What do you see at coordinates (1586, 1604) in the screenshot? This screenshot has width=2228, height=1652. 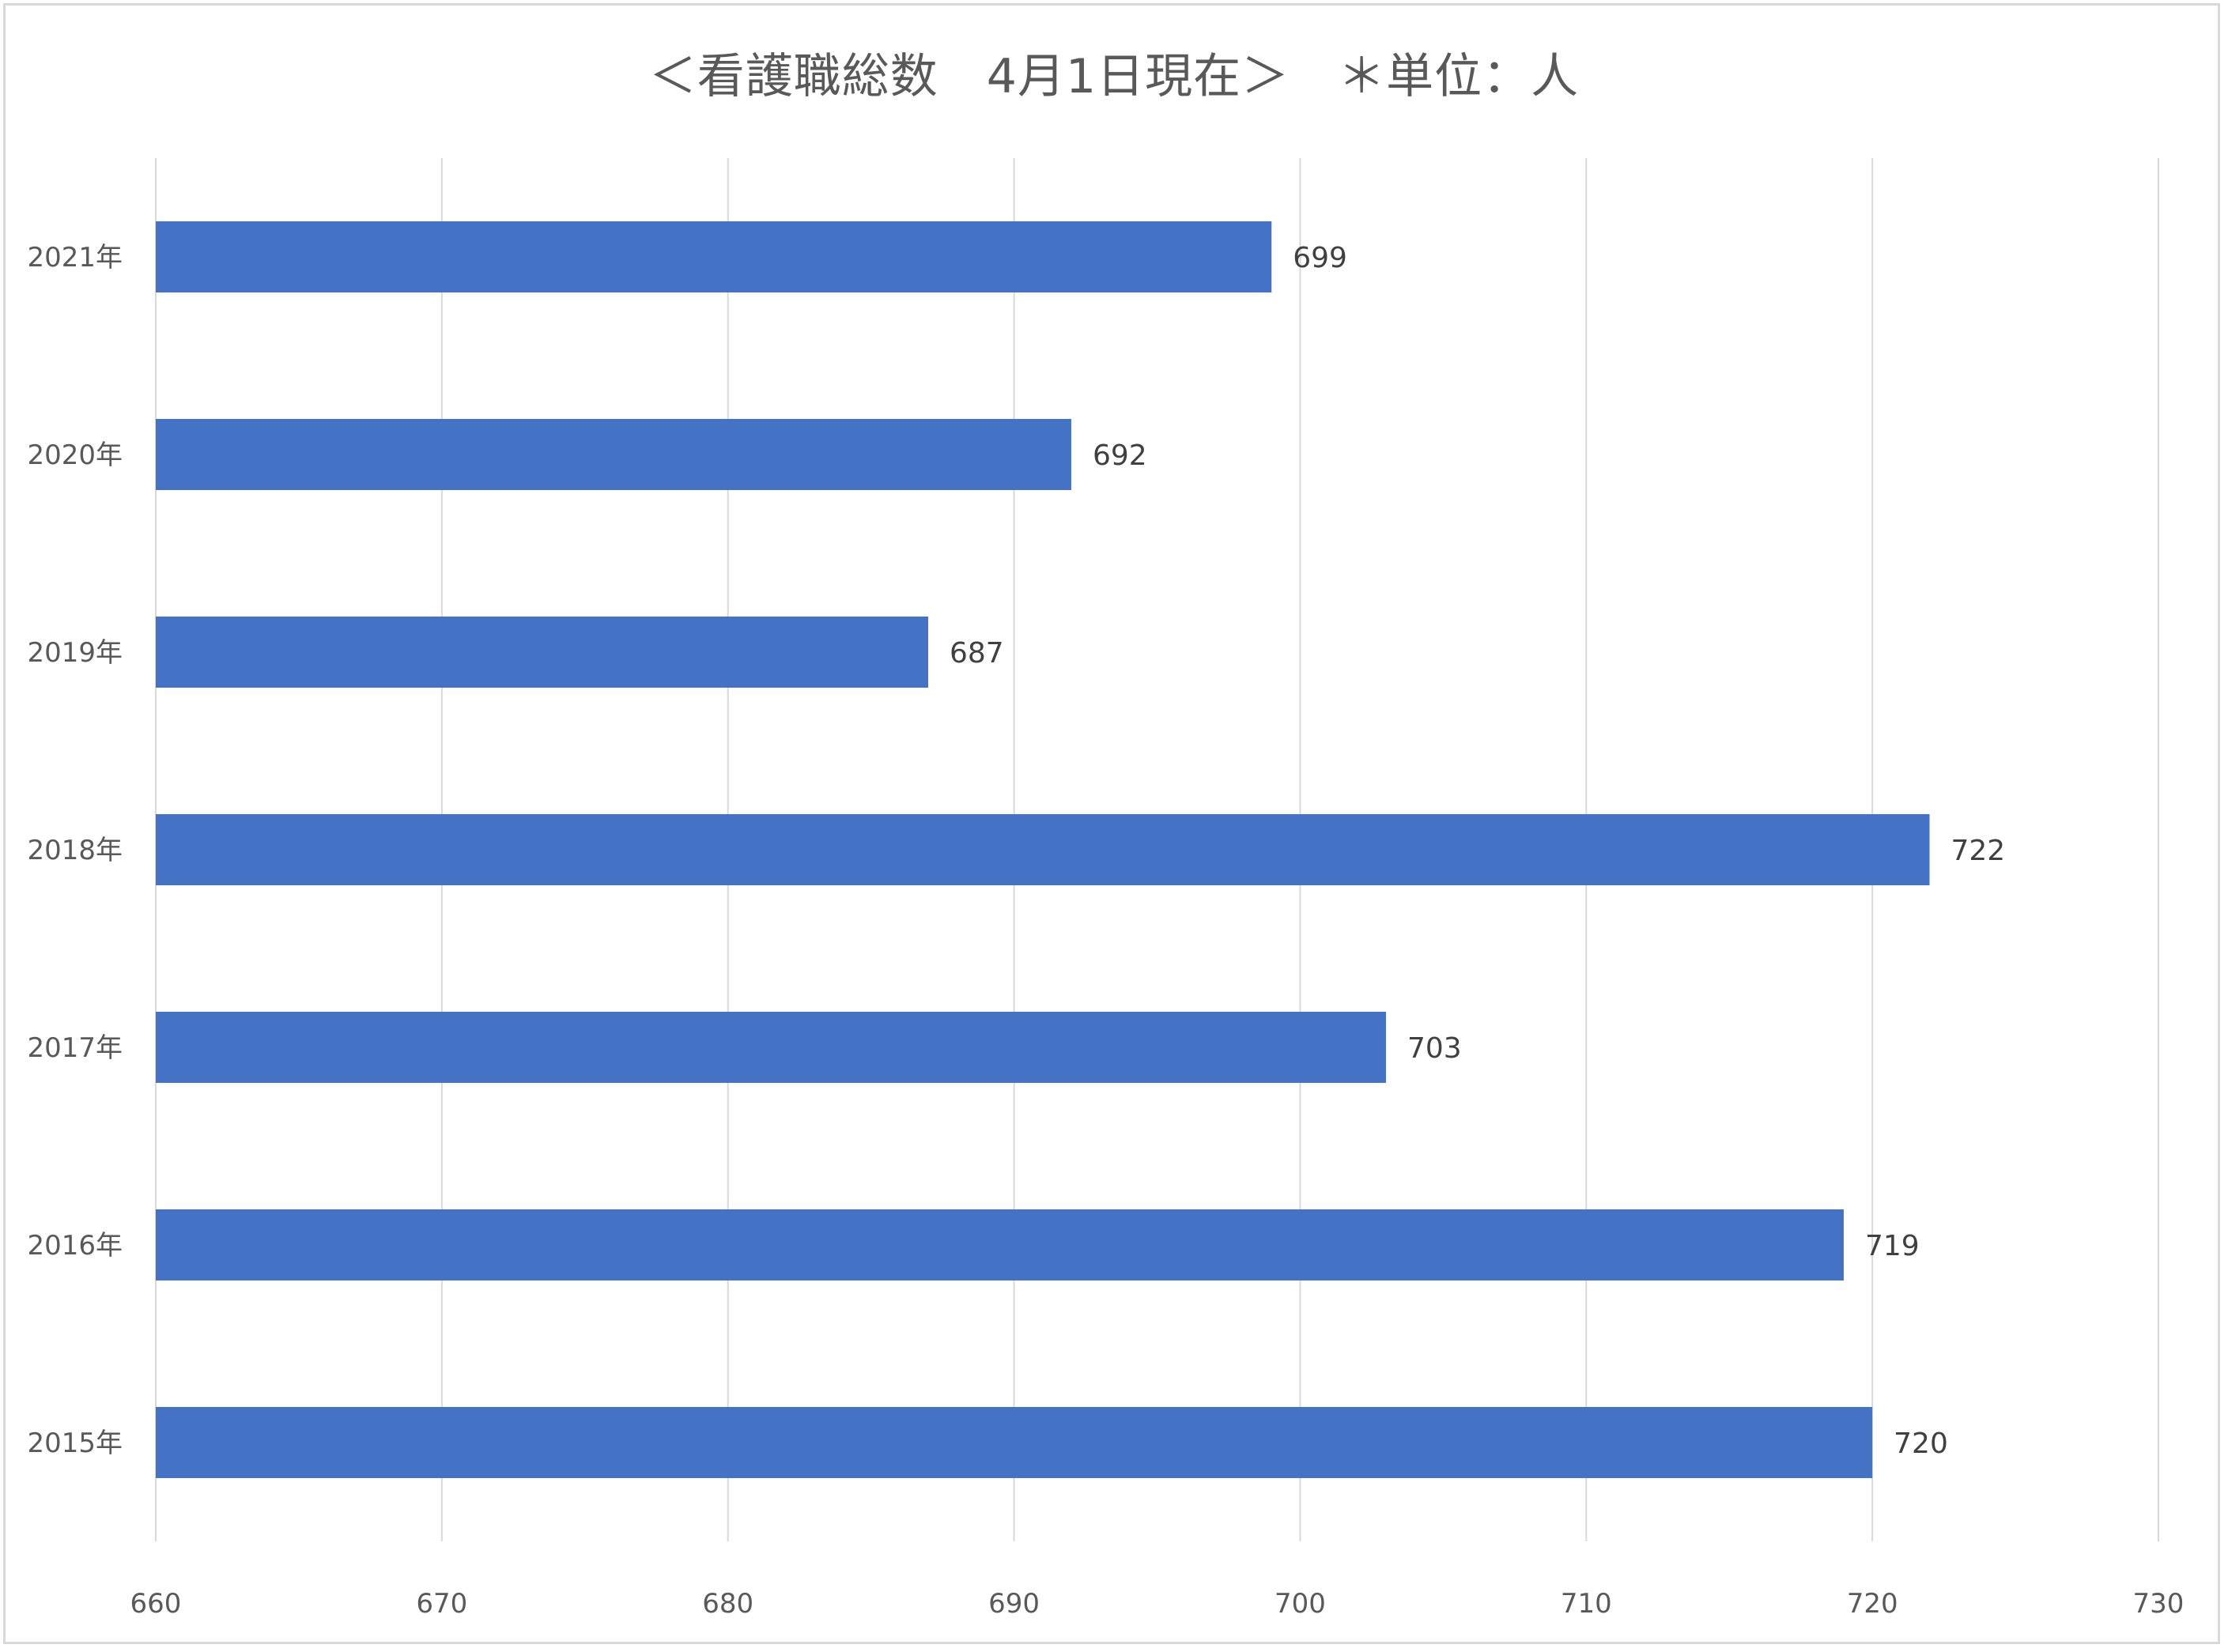 I see `x-tick-label: 710` at bounding box center [1586, 1604].